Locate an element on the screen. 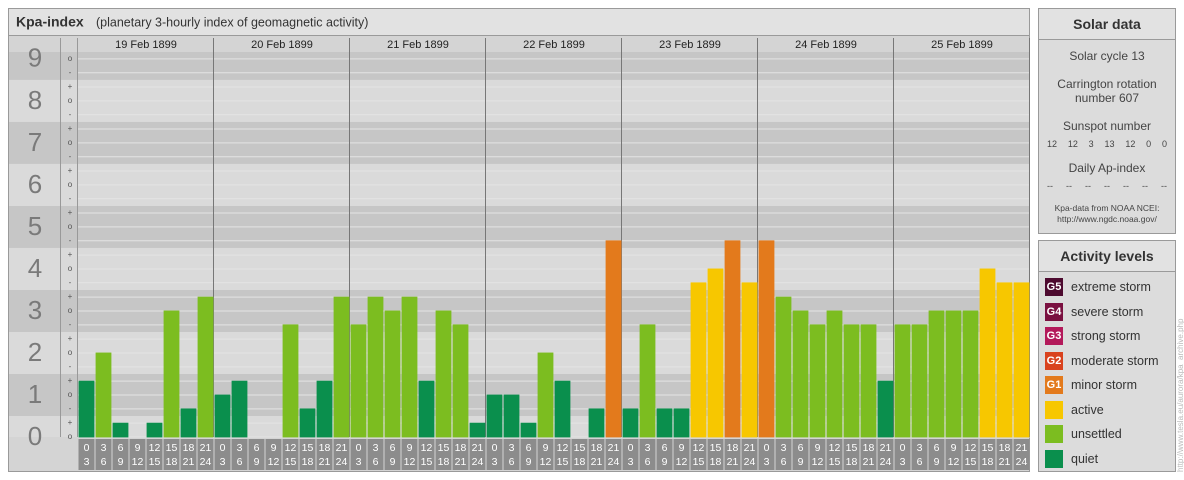  level-item: active is located at coordinates (1107, 410).